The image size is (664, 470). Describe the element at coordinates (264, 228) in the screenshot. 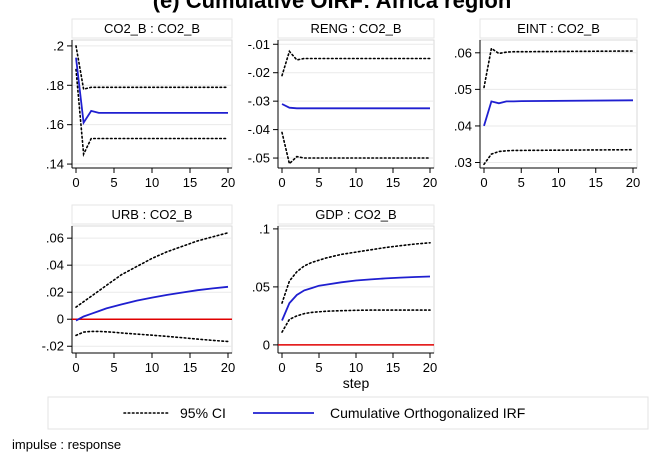

I see `y-tick-label: .1` at that location.